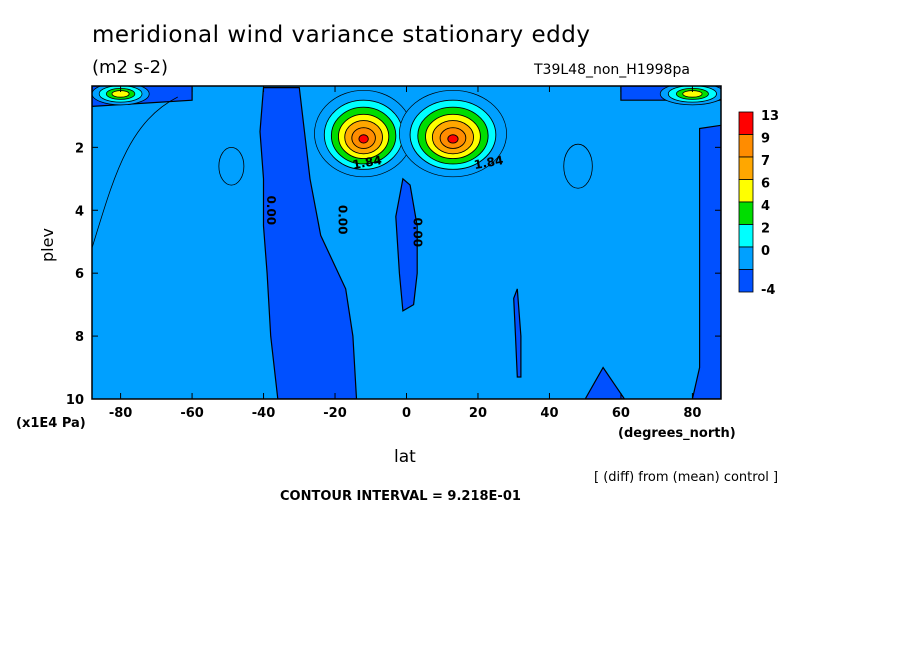 The height and width of the screenshot is (654, 904). What do you see at coordinates (765, 139) in the screenshot?
I see `legend-label-1: 9` at bounding box center [765, 139].